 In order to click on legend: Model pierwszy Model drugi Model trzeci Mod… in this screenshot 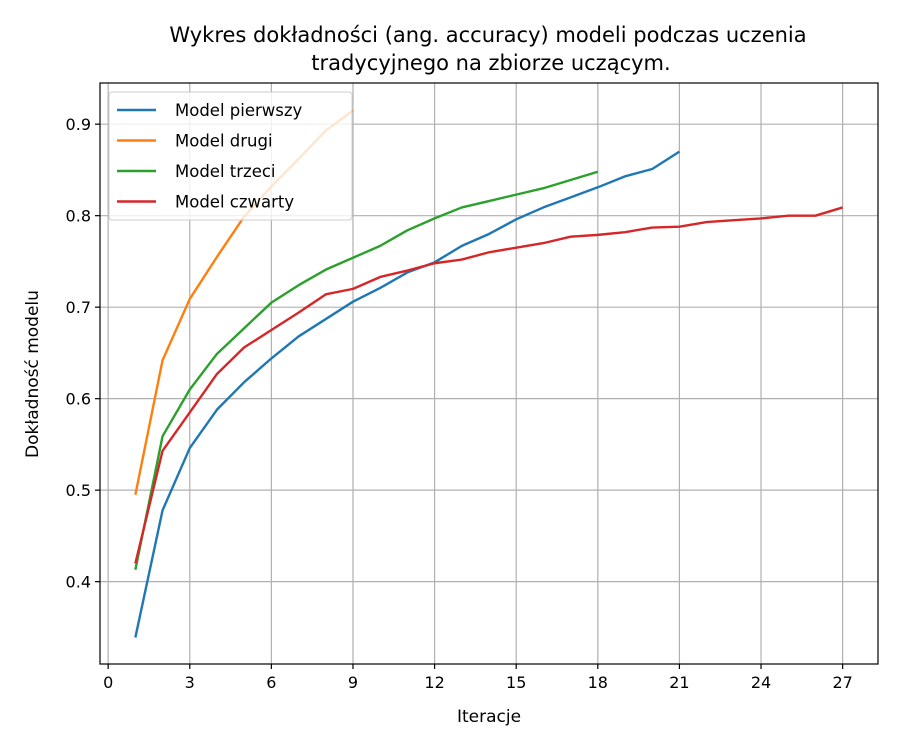, I will do `click(230, 156)`.